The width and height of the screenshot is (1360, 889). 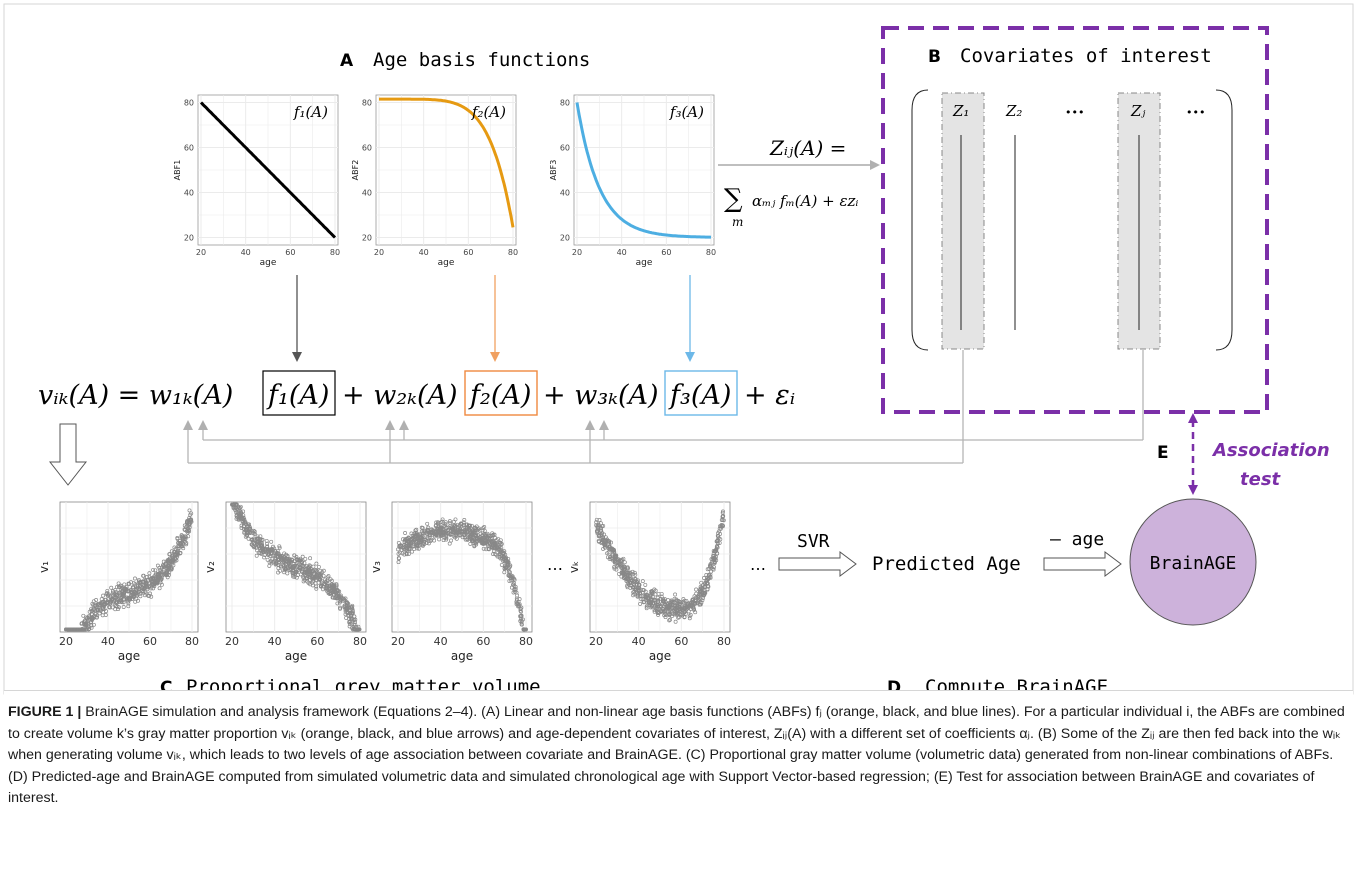 I want to click on equation-term2: + w₂ₖ(A), so click(x=400, y=395).